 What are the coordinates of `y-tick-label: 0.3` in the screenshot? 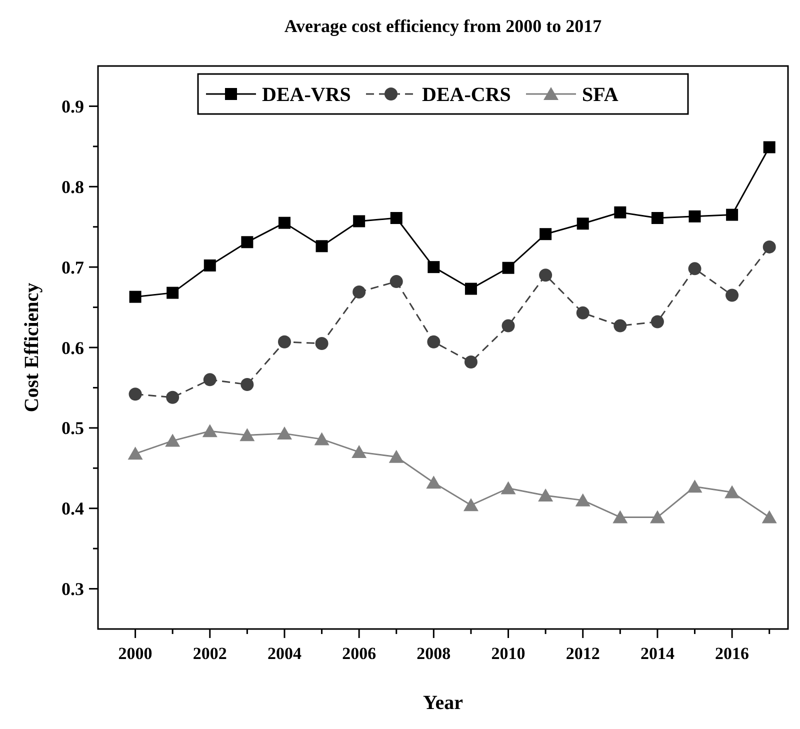 It's located at (73, 589).